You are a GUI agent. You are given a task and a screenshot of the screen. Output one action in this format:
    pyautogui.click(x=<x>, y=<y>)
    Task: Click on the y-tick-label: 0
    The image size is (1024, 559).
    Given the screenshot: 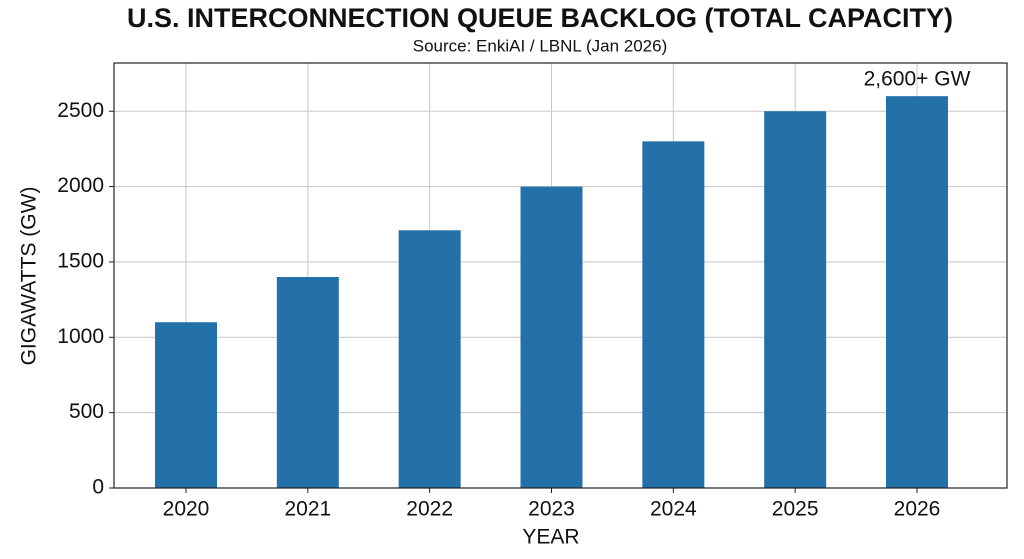 What is the action you would take?
    pyautogui.click(x=98, y=487)
    